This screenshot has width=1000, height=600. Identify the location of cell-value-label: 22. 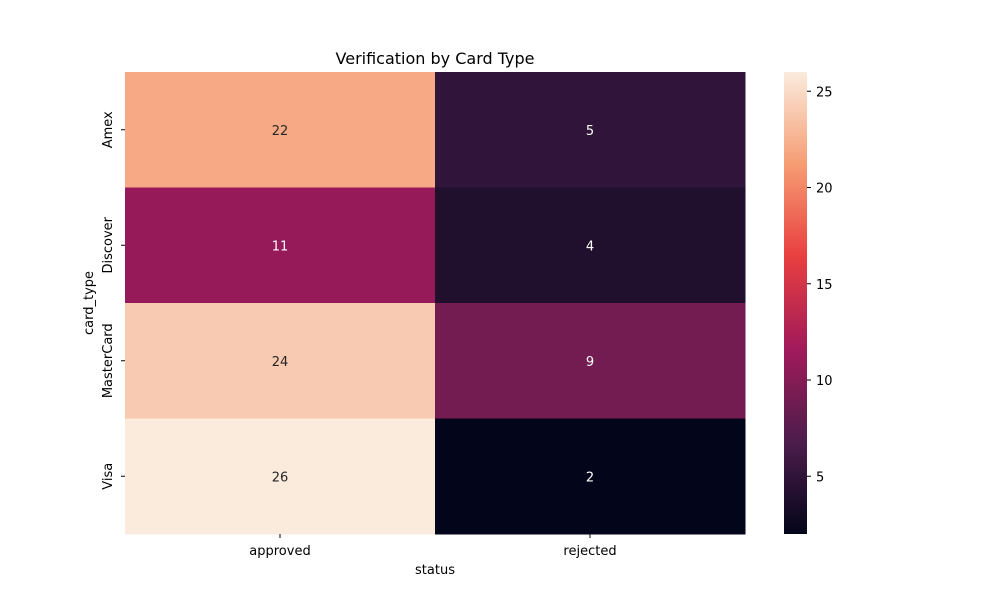
(280, 131).